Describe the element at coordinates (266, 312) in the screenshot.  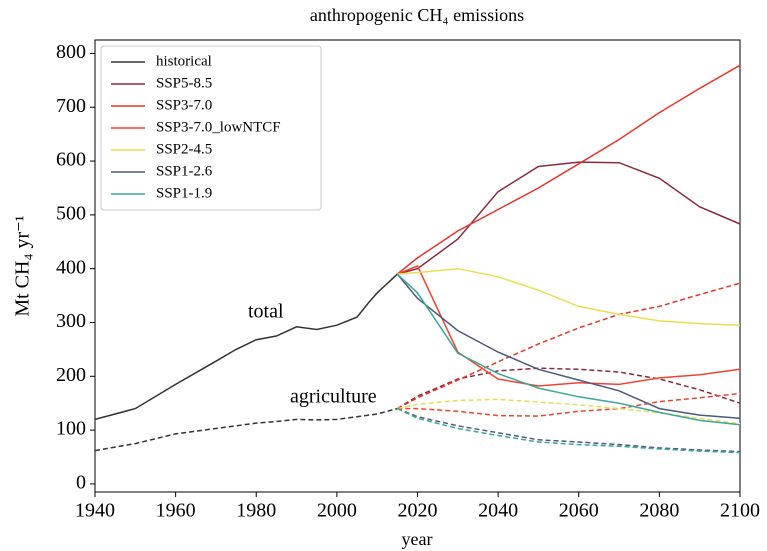
I see `annotation: total` at that location.